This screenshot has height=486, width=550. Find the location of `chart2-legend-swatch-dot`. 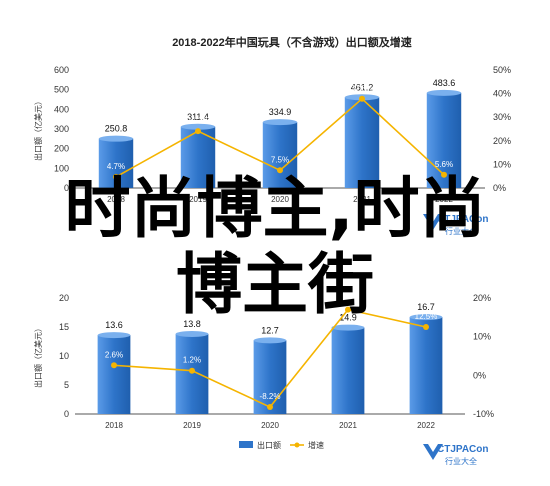

chart2-legend-swatch-dot is located at coordinates (297, 445).